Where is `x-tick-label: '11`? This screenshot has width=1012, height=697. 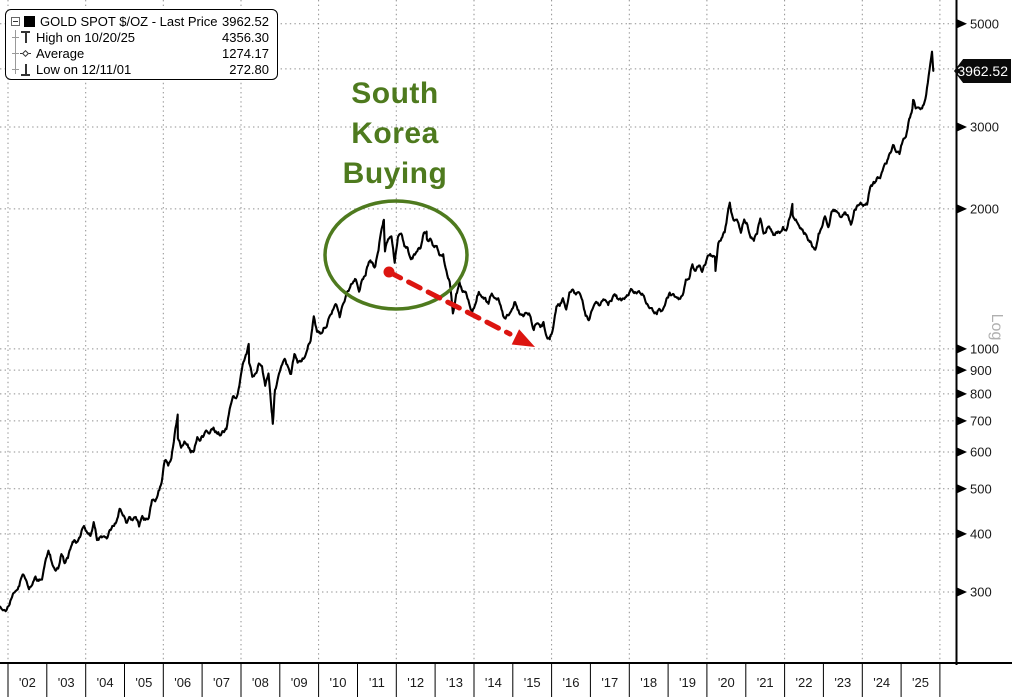
x-tick-label: '11 is located at coordinates (377, 682).